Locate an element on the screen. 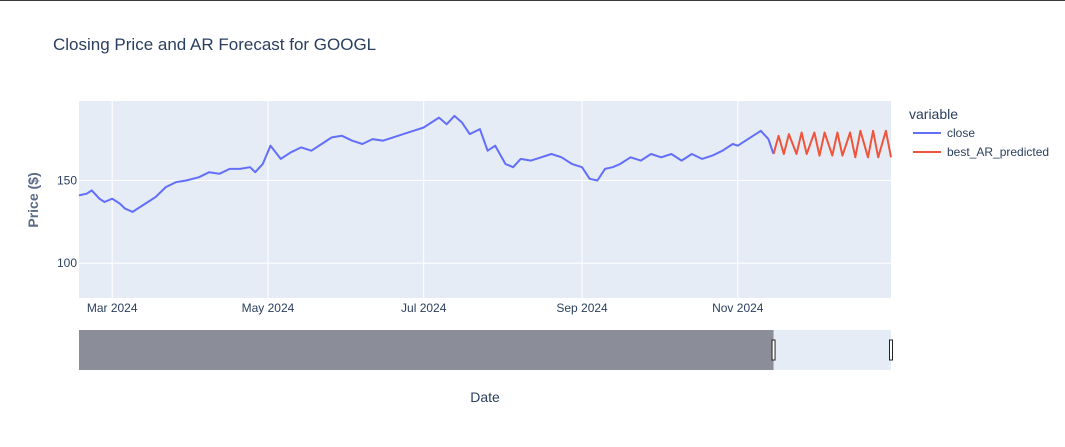  x-tick-label: May 2024 is located at coordinates (268, 308).